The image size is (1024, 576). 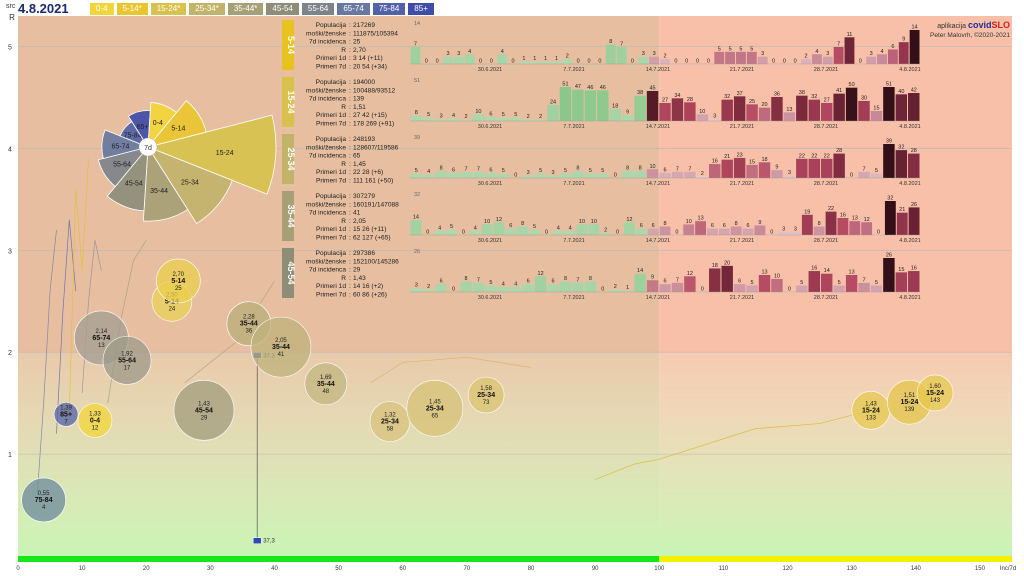 What do you see at coordinates (730, 49) in the screenshot?
I see `bar-value-0-29: 5` at bounding box center [730, 49].